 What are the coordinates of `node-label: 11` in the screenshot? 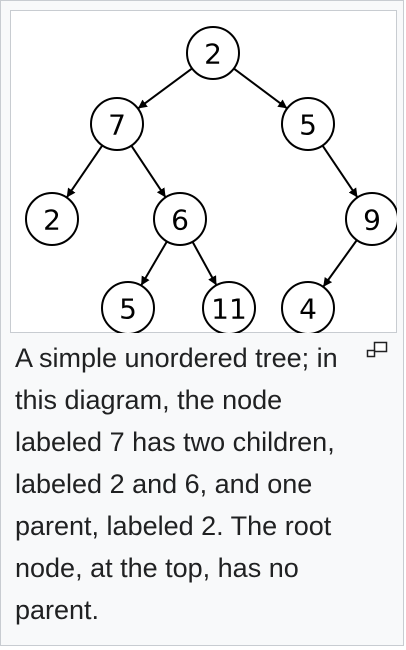 It's located at (229, 309).